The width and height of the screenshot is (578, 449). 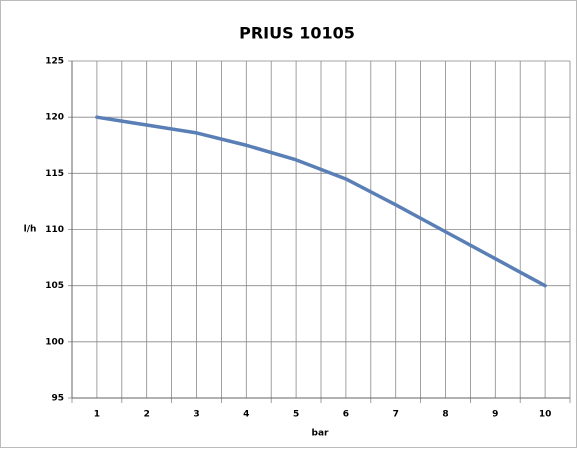 I want to click on y-tick-label: 110, so click(x=54, y=230).